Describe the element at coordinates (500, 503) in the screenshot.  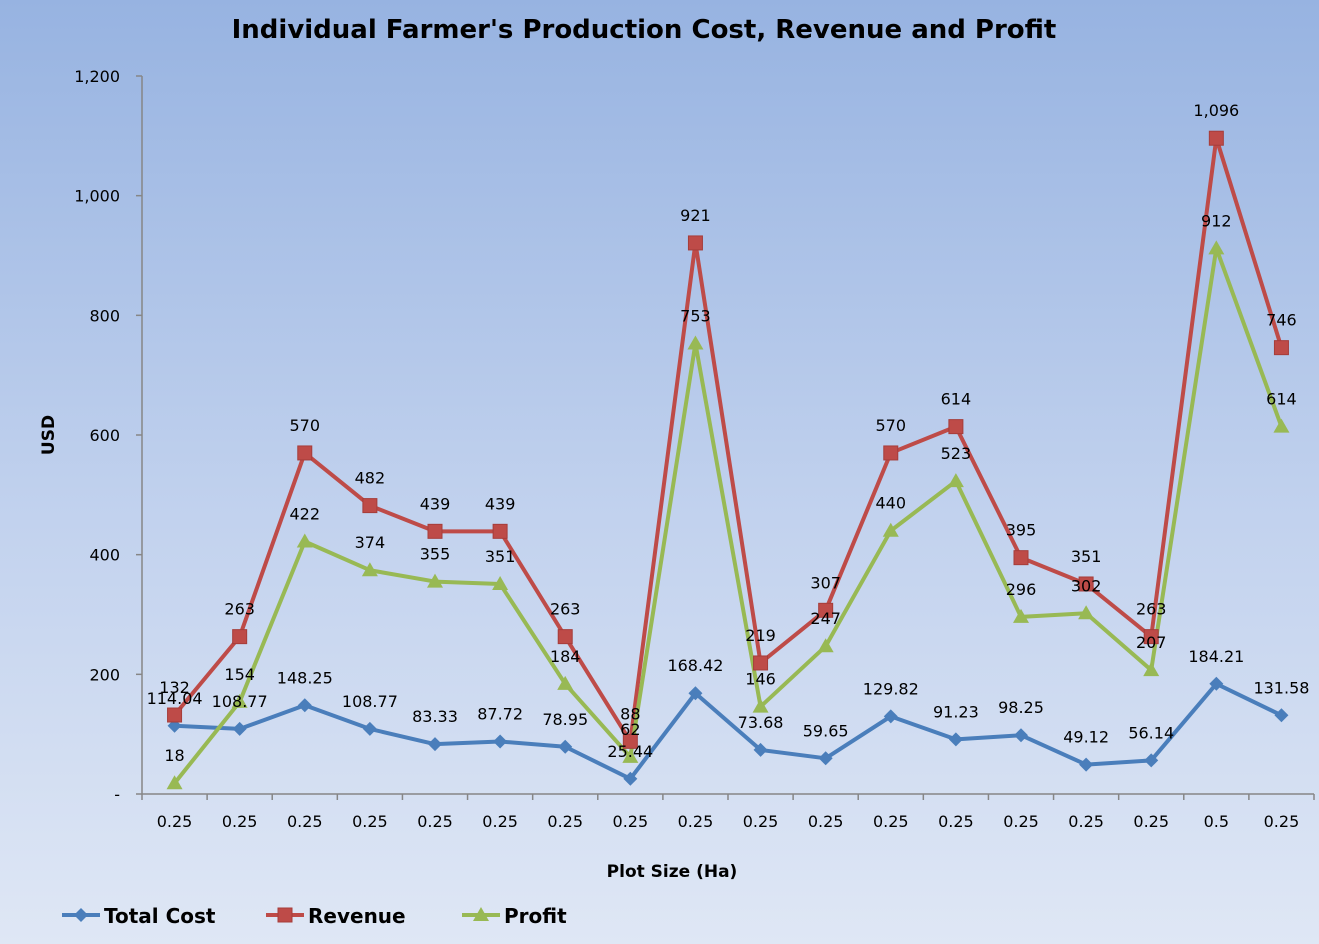
I see `revenue-data-label: 439` at that location.